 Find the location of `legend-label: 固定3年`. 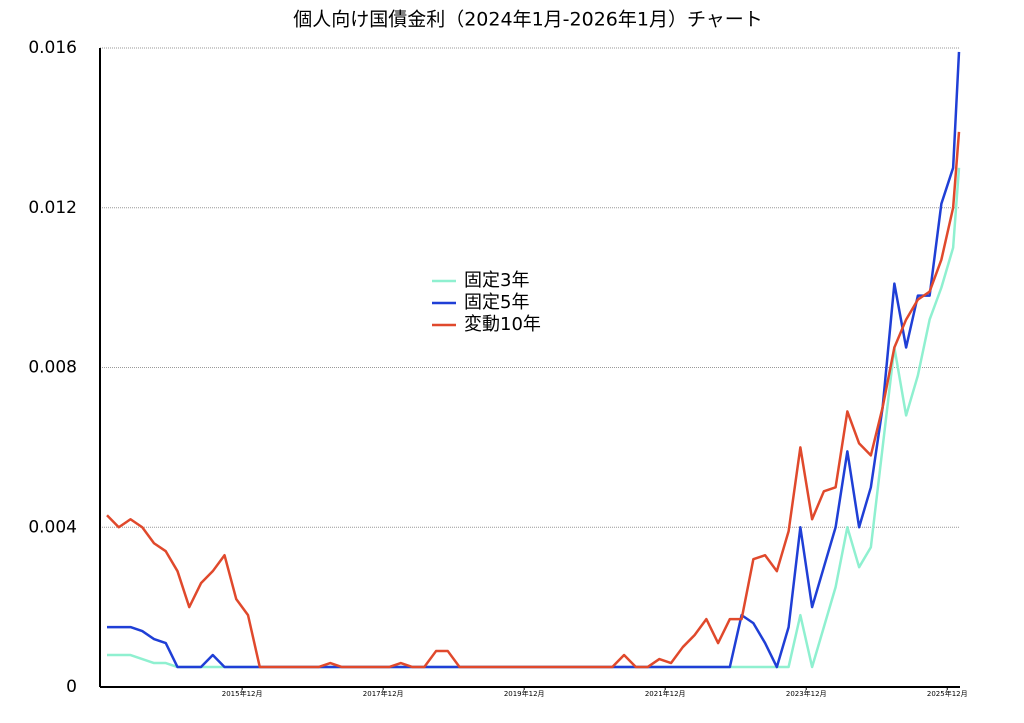

legend-label: 固定3年 is located at coordinates (496, 280).